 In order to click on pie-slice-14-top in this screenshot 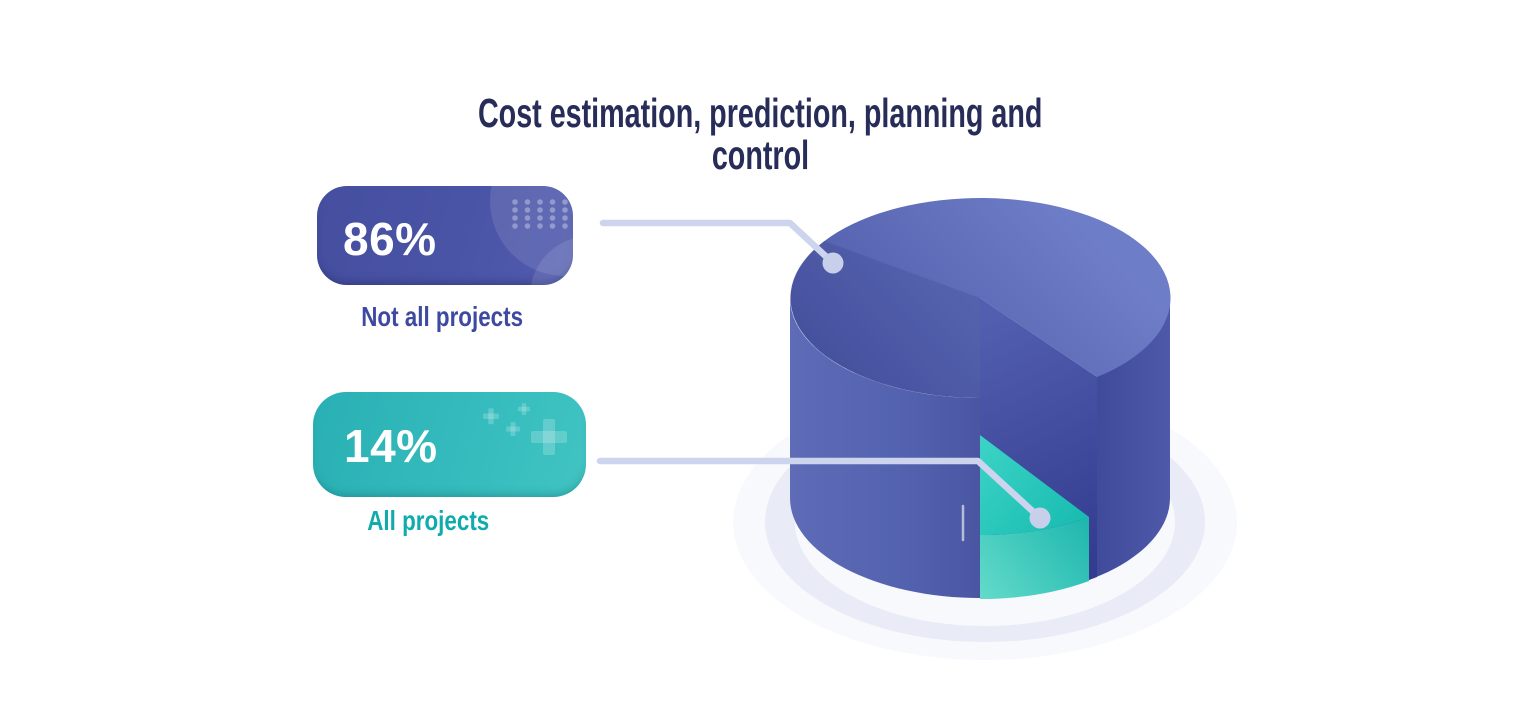, I will do `click(1034, 485)`.